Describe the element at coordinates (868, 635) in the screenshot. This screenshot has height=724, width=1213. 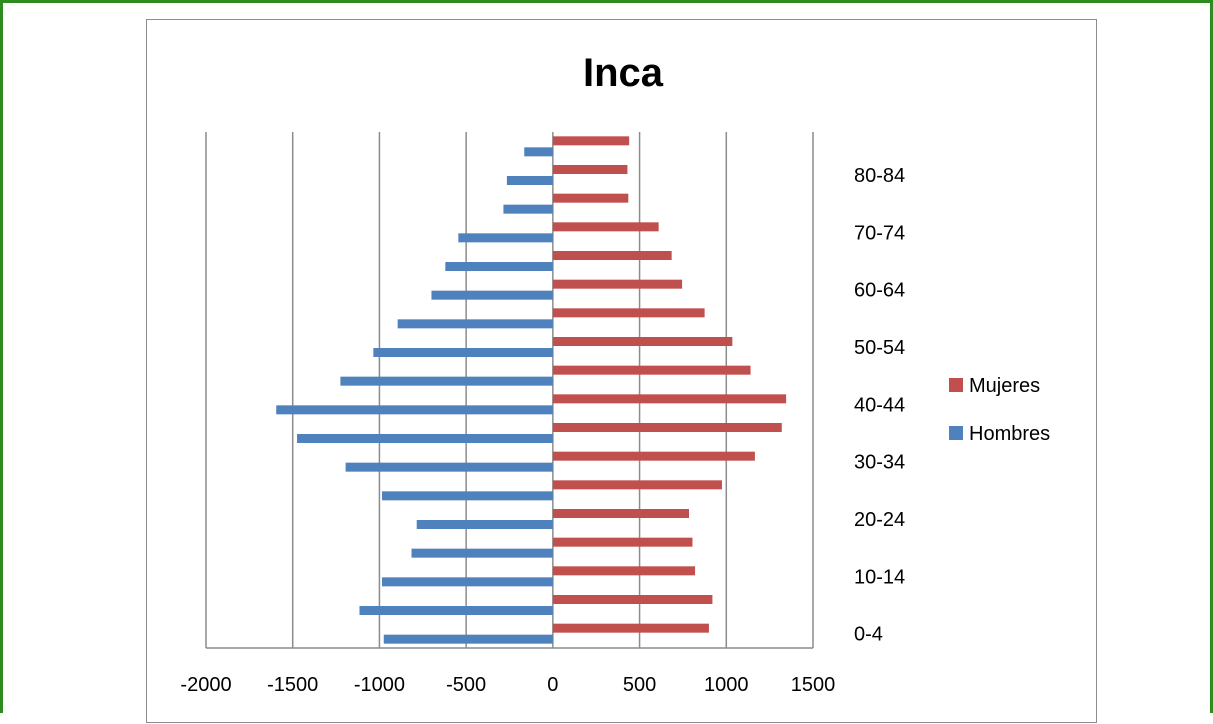
I see `y-category-label: 0-4` at that location.